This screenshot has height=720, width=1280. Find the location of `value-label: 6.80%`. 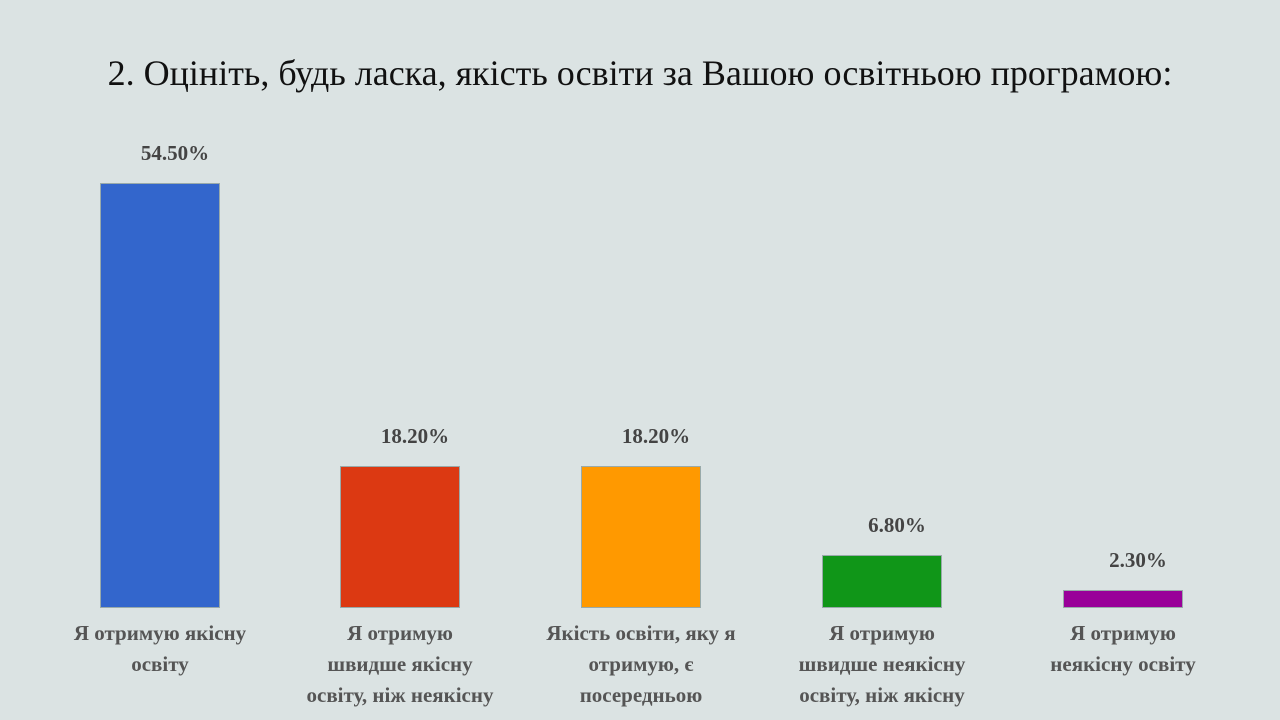

value-label: 6.80% is located at coordinates (897, 524).